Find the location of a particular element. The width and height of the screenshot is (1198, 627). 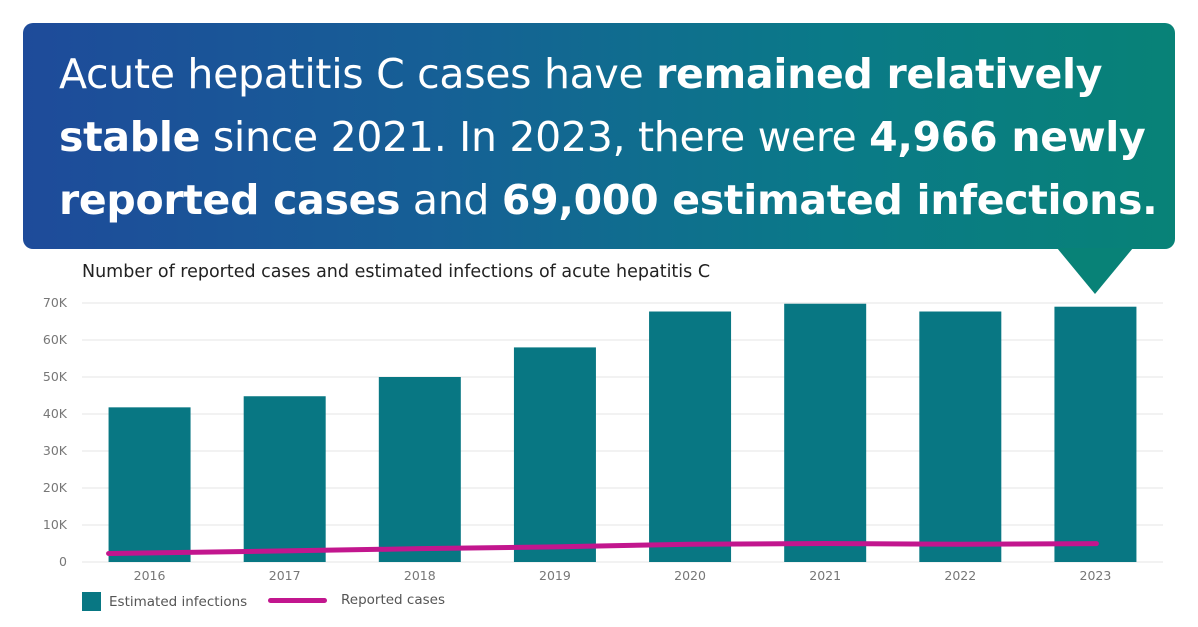

x-tick-label: 2023 is located at coordinates (1096, 575).